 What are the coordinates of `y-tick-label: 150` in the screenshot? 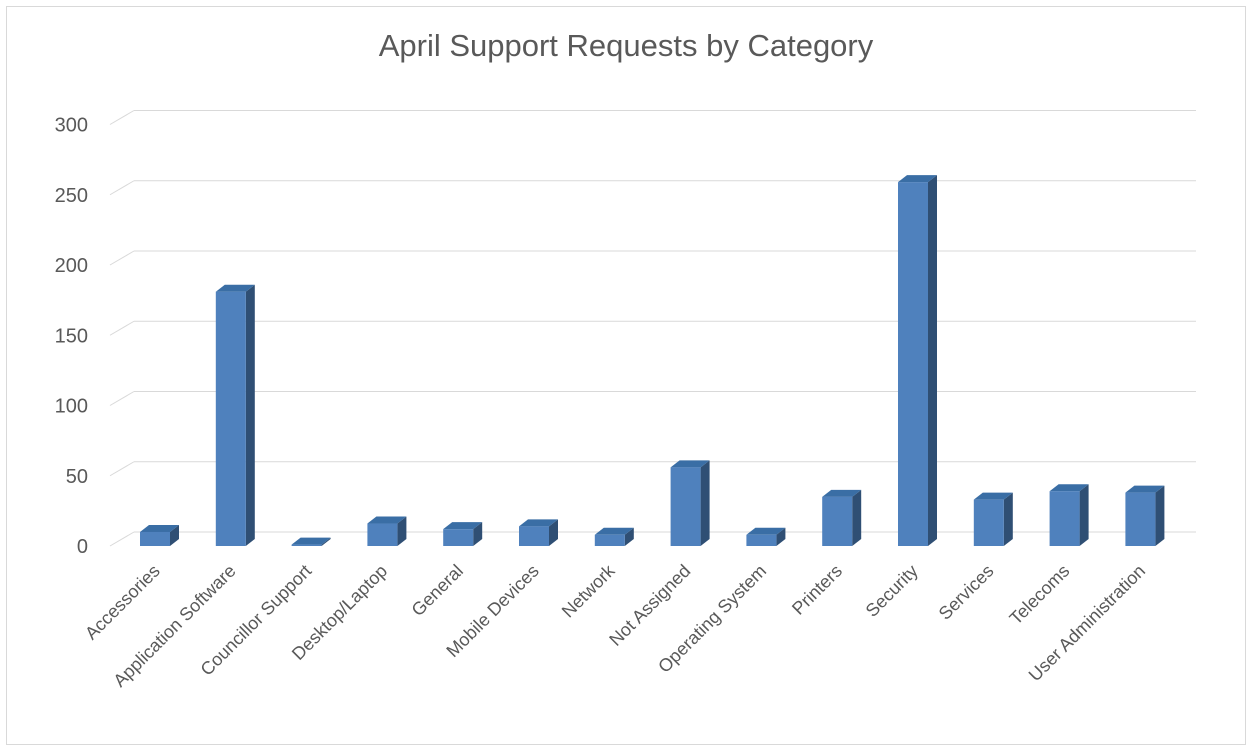 It's located at (71, 336).